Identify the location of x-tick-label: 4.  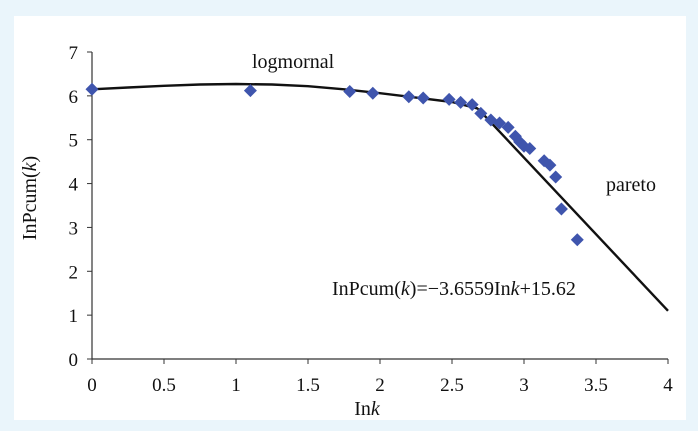
(668, 385).